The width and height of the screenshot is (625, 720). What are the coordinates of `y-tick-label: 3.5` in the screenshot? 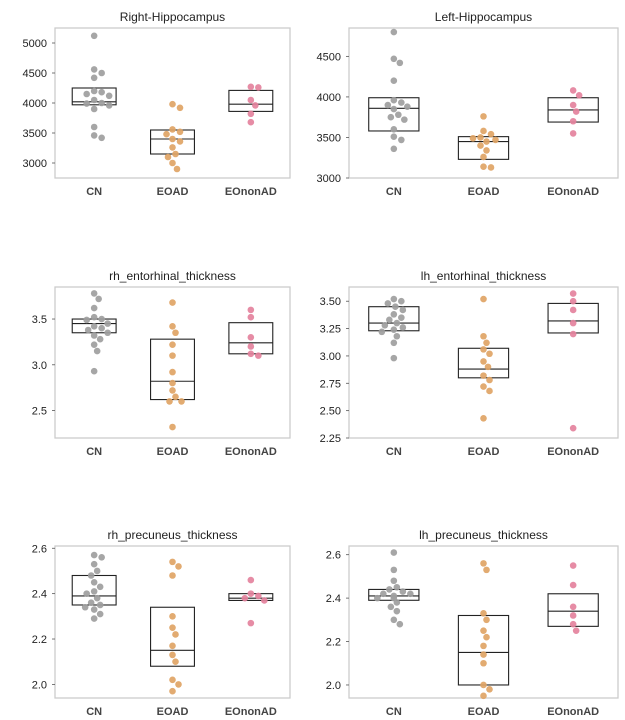 It's located at (39, 320).